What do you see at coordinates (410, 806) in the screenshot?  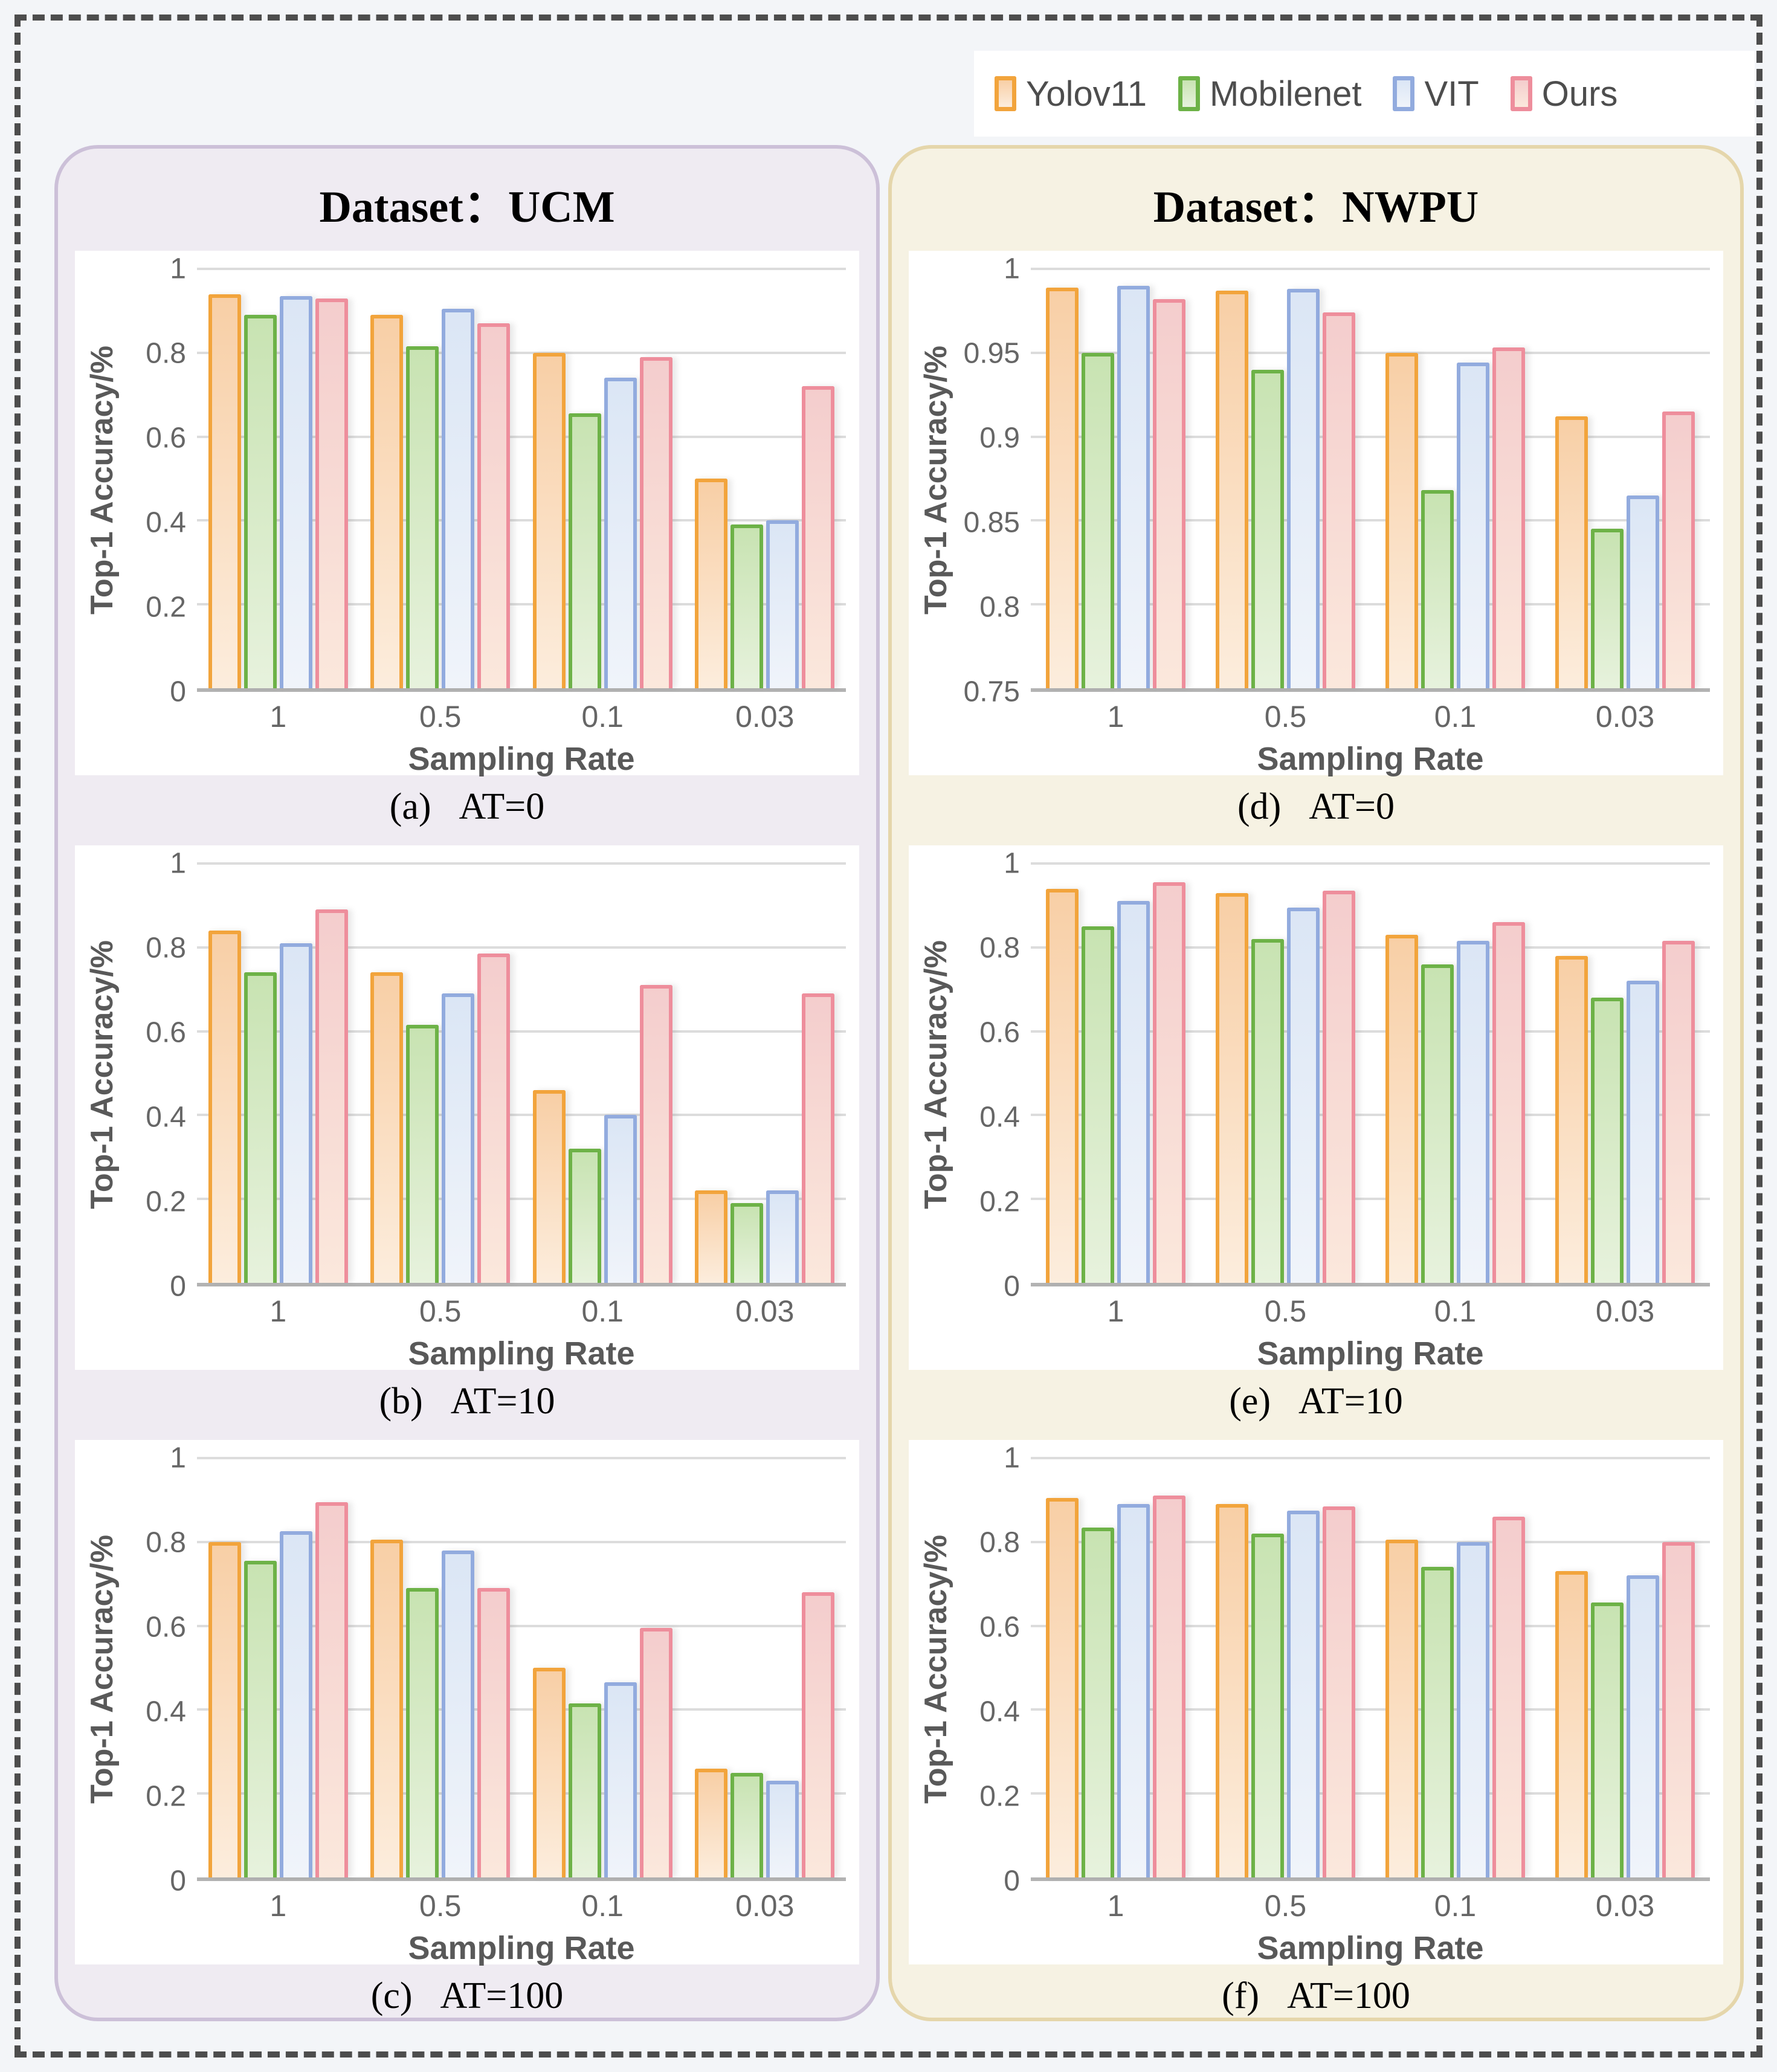 I see `caption-index: (a)` at bounding box center [410, 806].